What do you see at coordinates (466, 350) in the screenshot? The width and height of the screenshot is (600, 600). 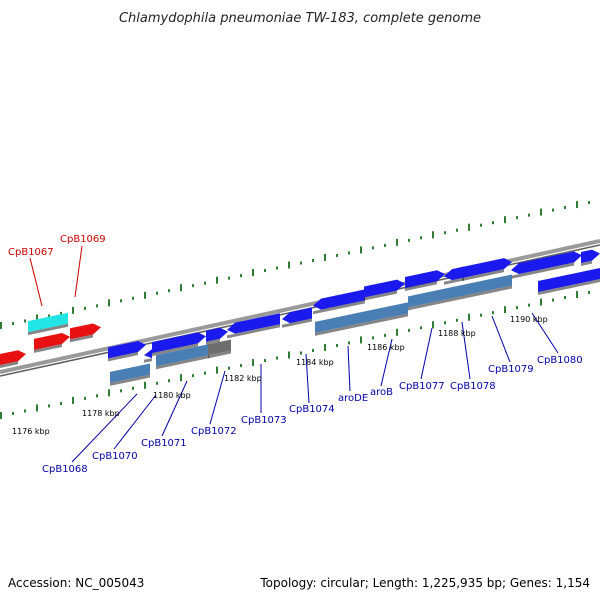 I see `leader-cpb1078` at bounding box center [466, 350].